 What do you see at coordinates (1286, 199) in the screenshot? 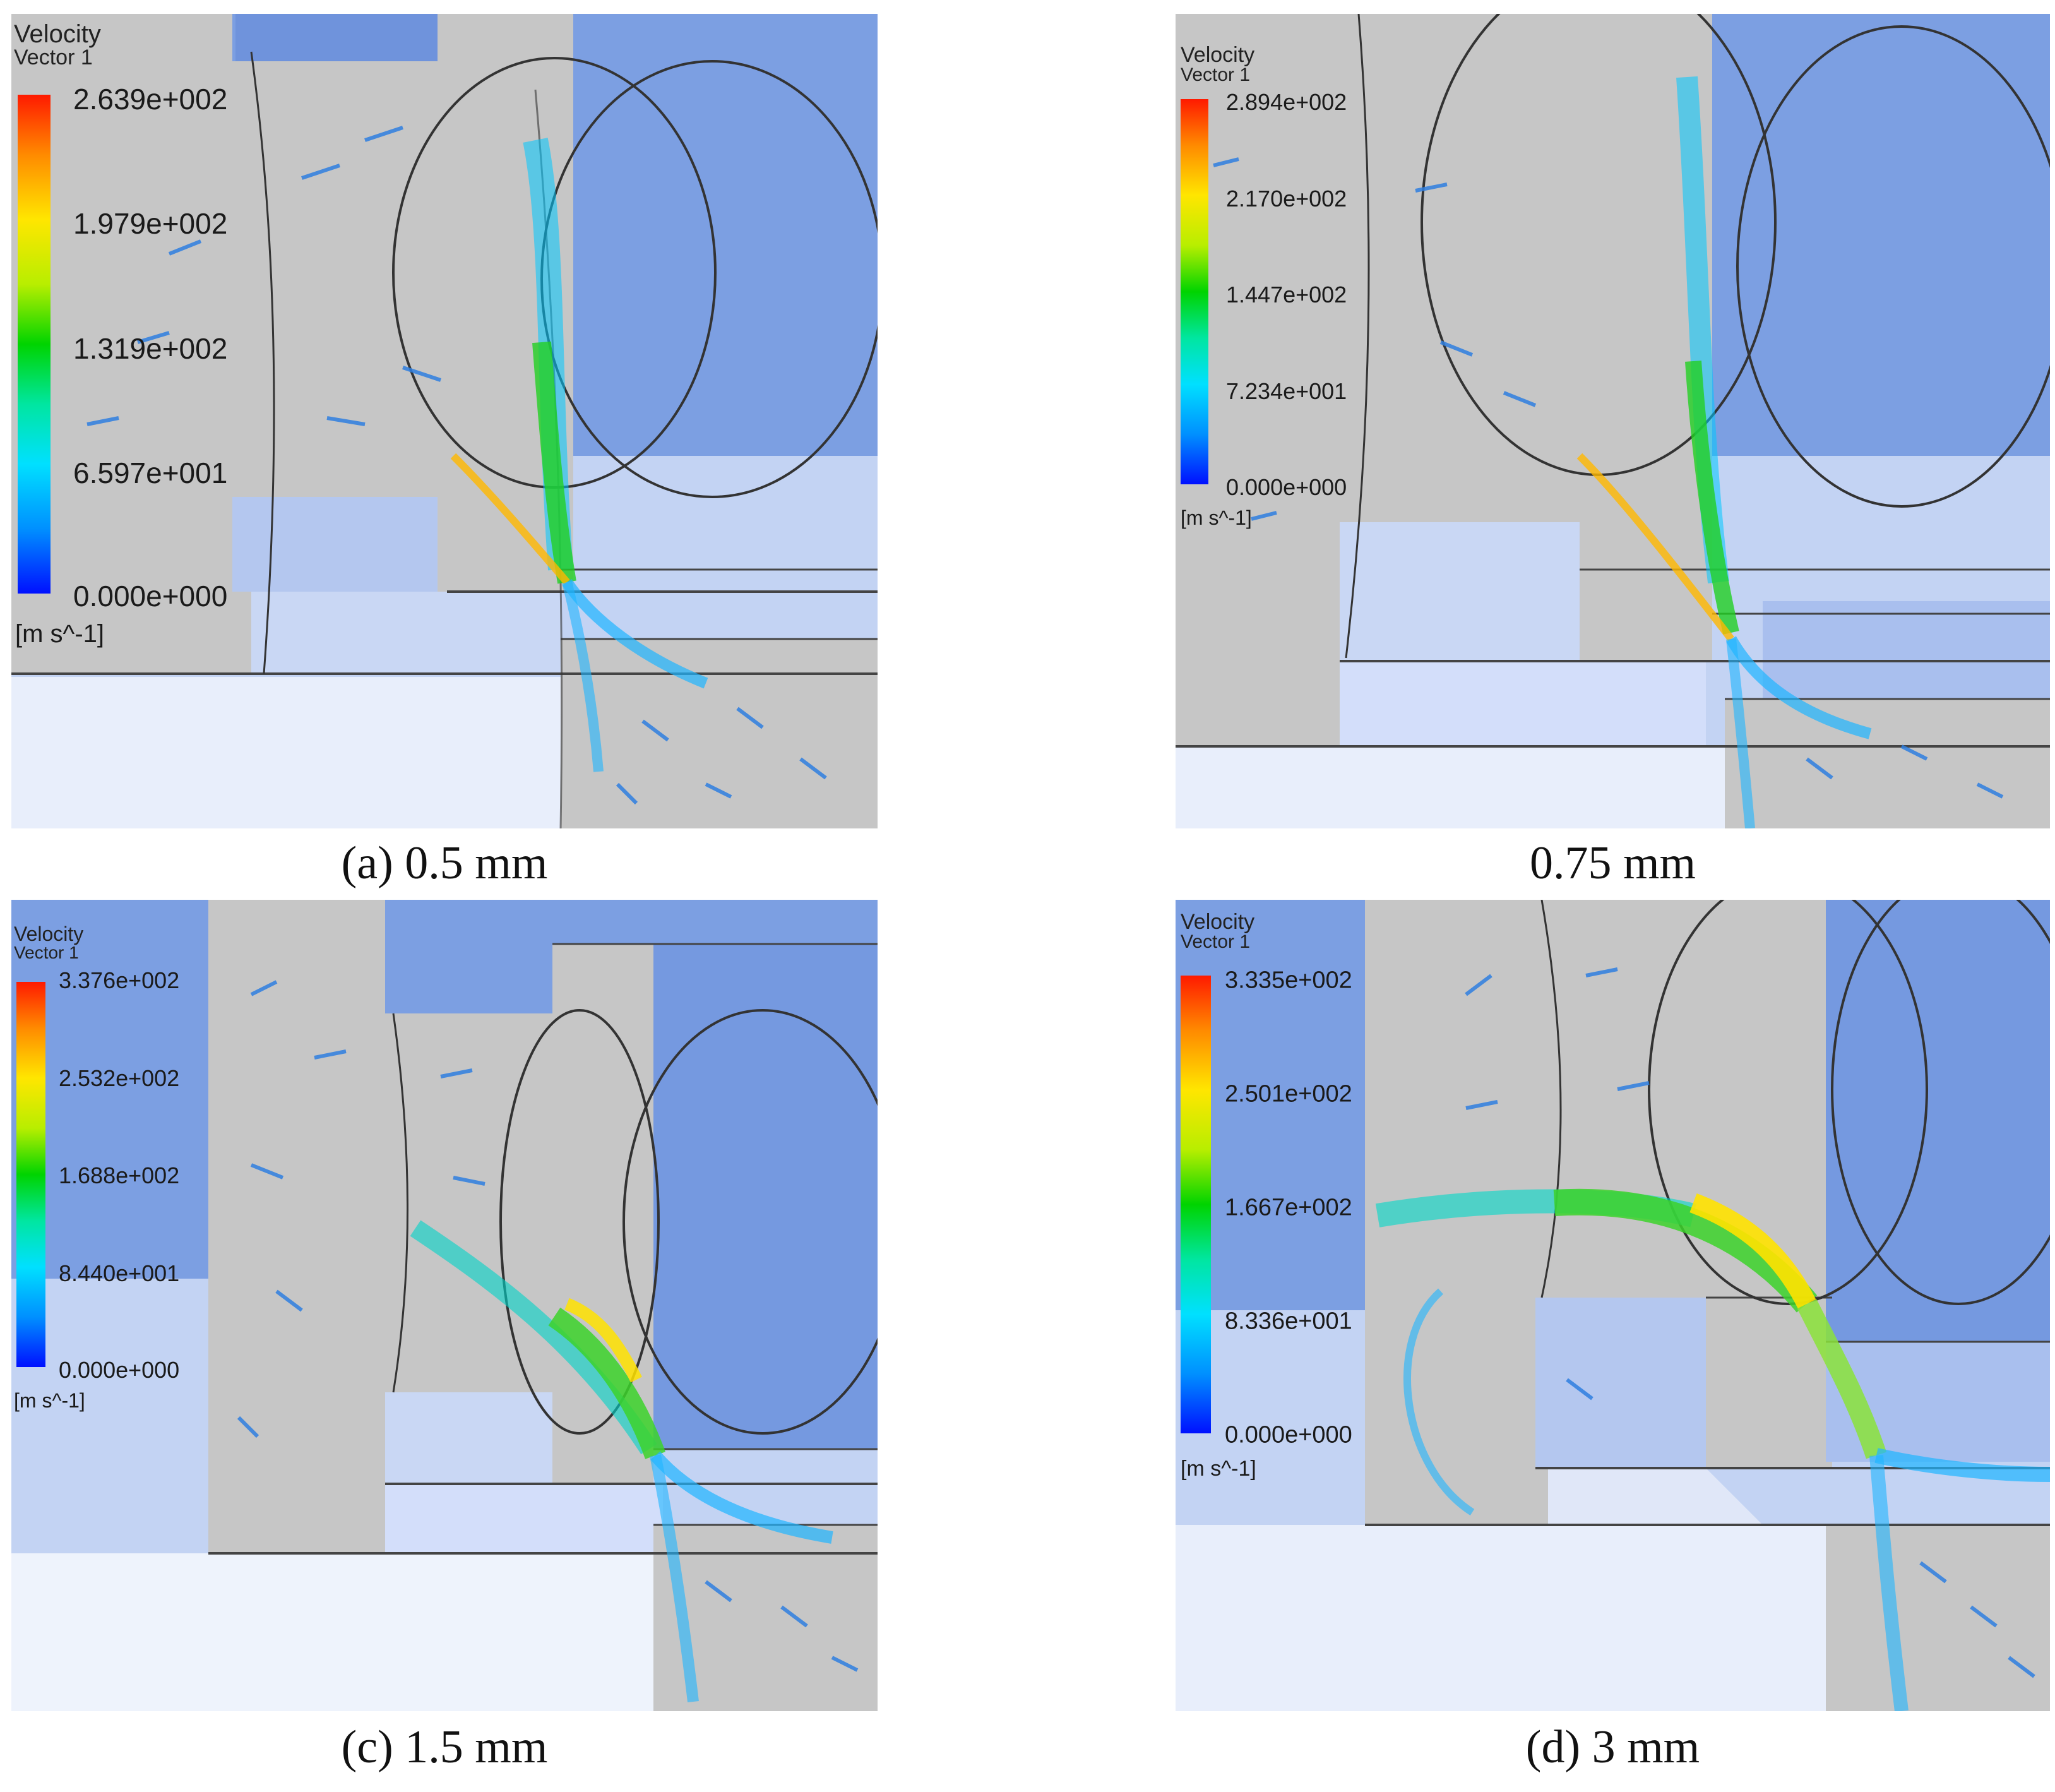
I see `legend-tick-2: 2.170e+002` at bounding box center [1286, 199].